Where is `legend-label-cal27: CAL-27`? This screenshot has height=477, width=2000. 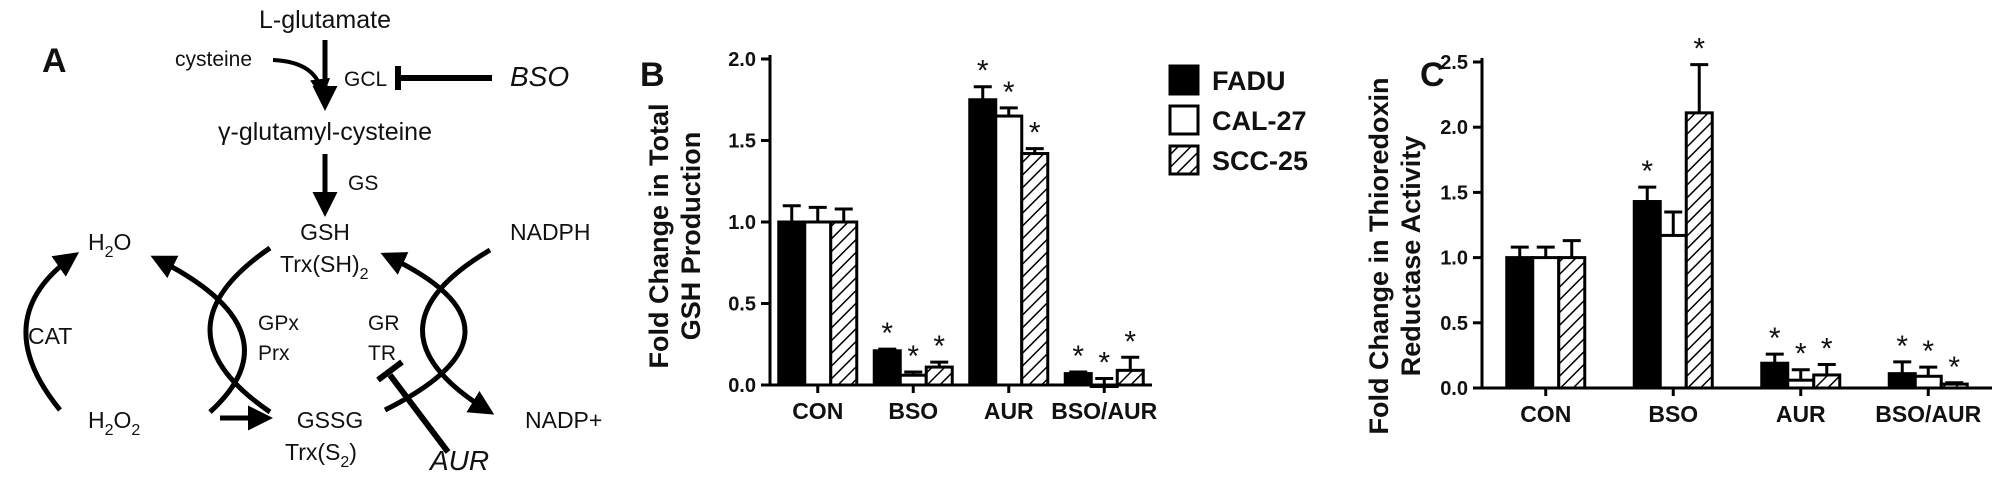 legend-label-cal27: CAL-27 is located at coordinates (1259, 121).